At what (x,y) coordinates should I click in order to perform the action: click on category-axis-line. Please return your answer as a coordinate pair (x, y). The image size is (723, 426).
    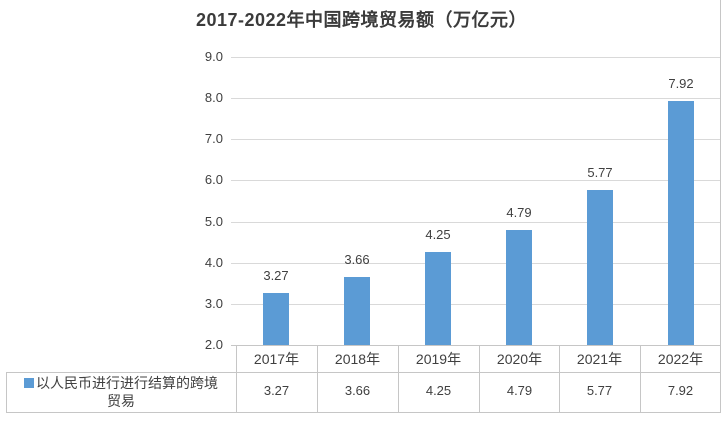
    Looking at the image, I should click on (476, 345).